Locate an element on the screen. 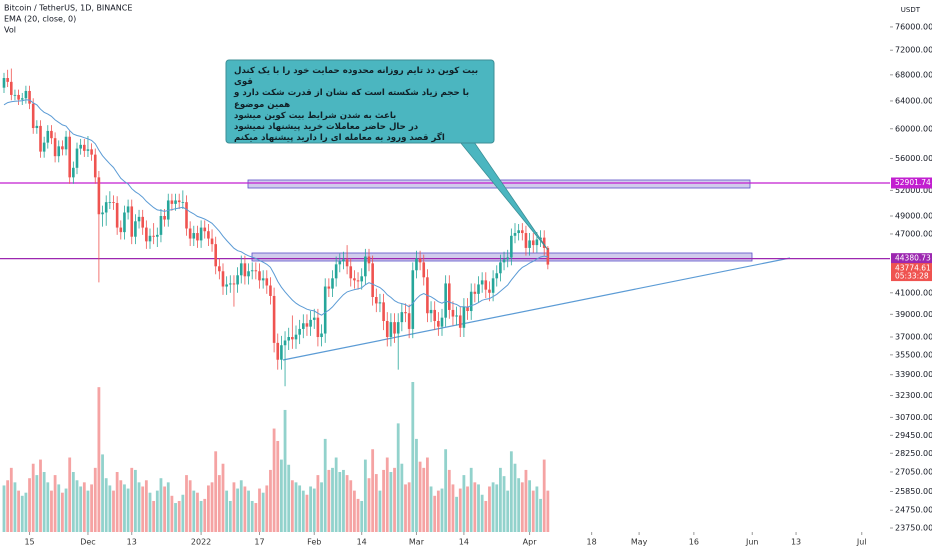 The height and width of the screenshot is (550, 932). x-tick-label: 2022 is located at coordinates (201, 542).